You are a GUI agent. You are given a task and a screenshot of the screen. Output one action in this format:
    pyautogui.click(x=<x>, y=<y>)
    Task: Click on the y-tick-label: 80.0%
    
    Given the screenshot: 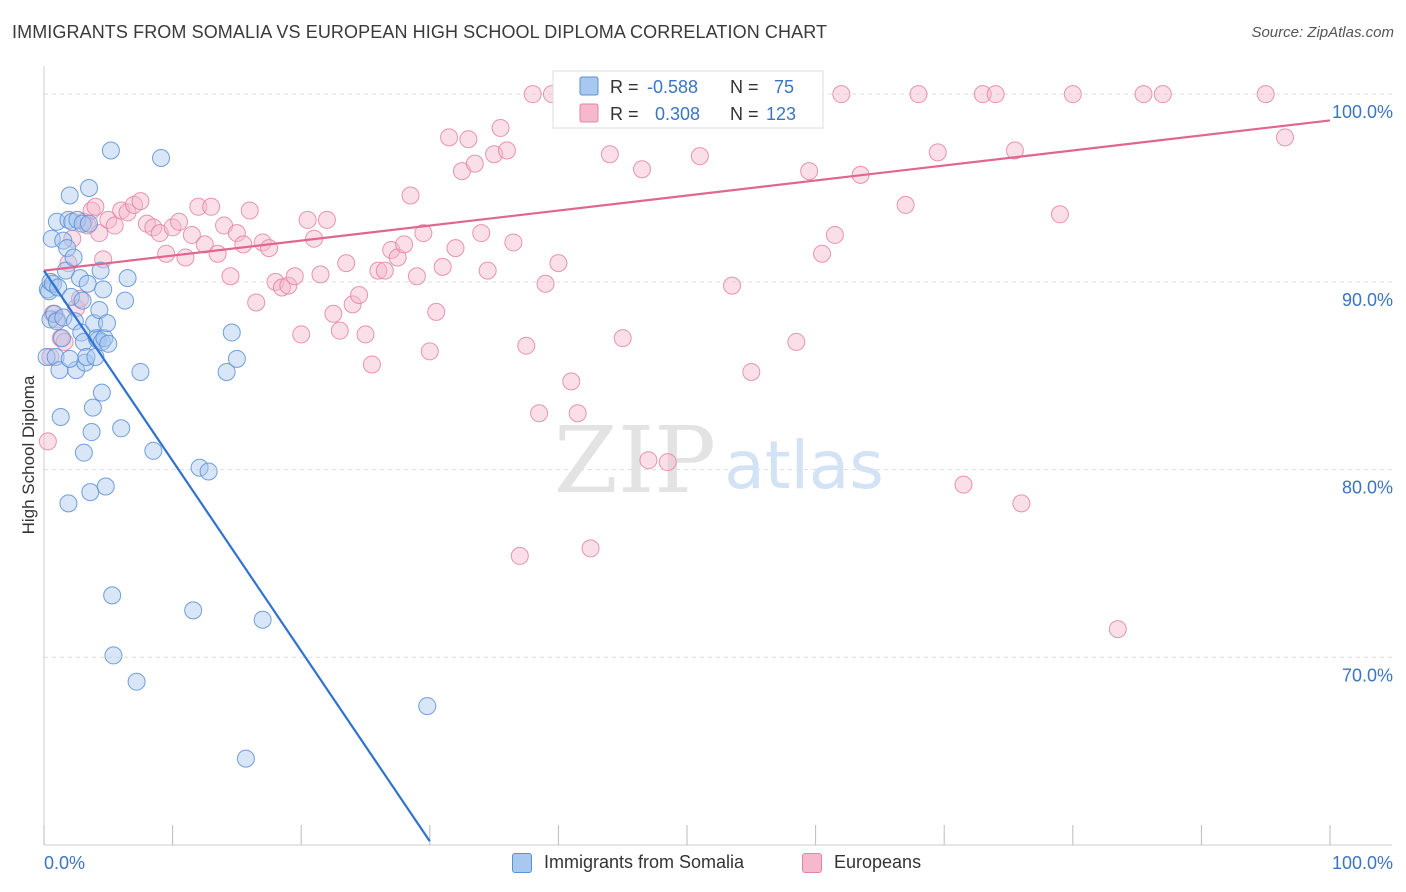 What is the action you would take?
    pyautogui.click(x=1367, y=488)
    